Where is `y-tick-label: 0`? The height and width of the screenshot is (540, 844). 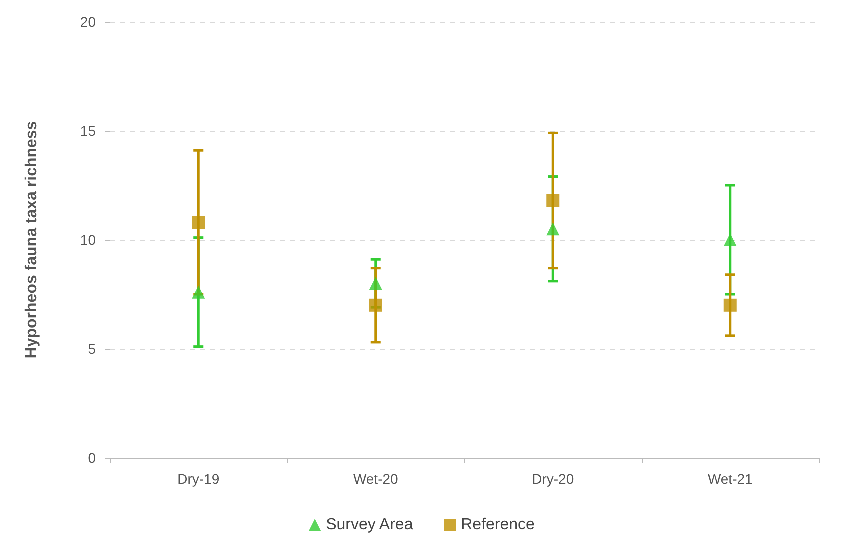
y-tick-label: 0 is located at coordinates (92, 458).